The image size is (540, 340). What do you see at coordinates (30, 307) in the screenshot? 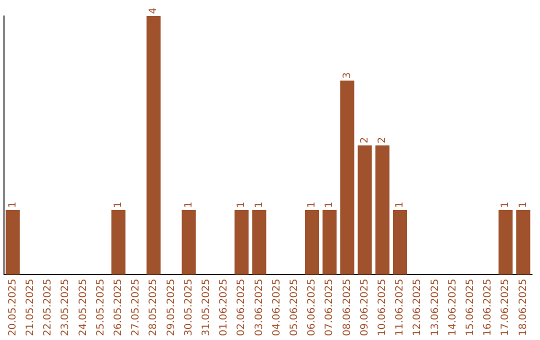
I see `x-tick-label: 21.05.2025` at bounding box center [30, 307].